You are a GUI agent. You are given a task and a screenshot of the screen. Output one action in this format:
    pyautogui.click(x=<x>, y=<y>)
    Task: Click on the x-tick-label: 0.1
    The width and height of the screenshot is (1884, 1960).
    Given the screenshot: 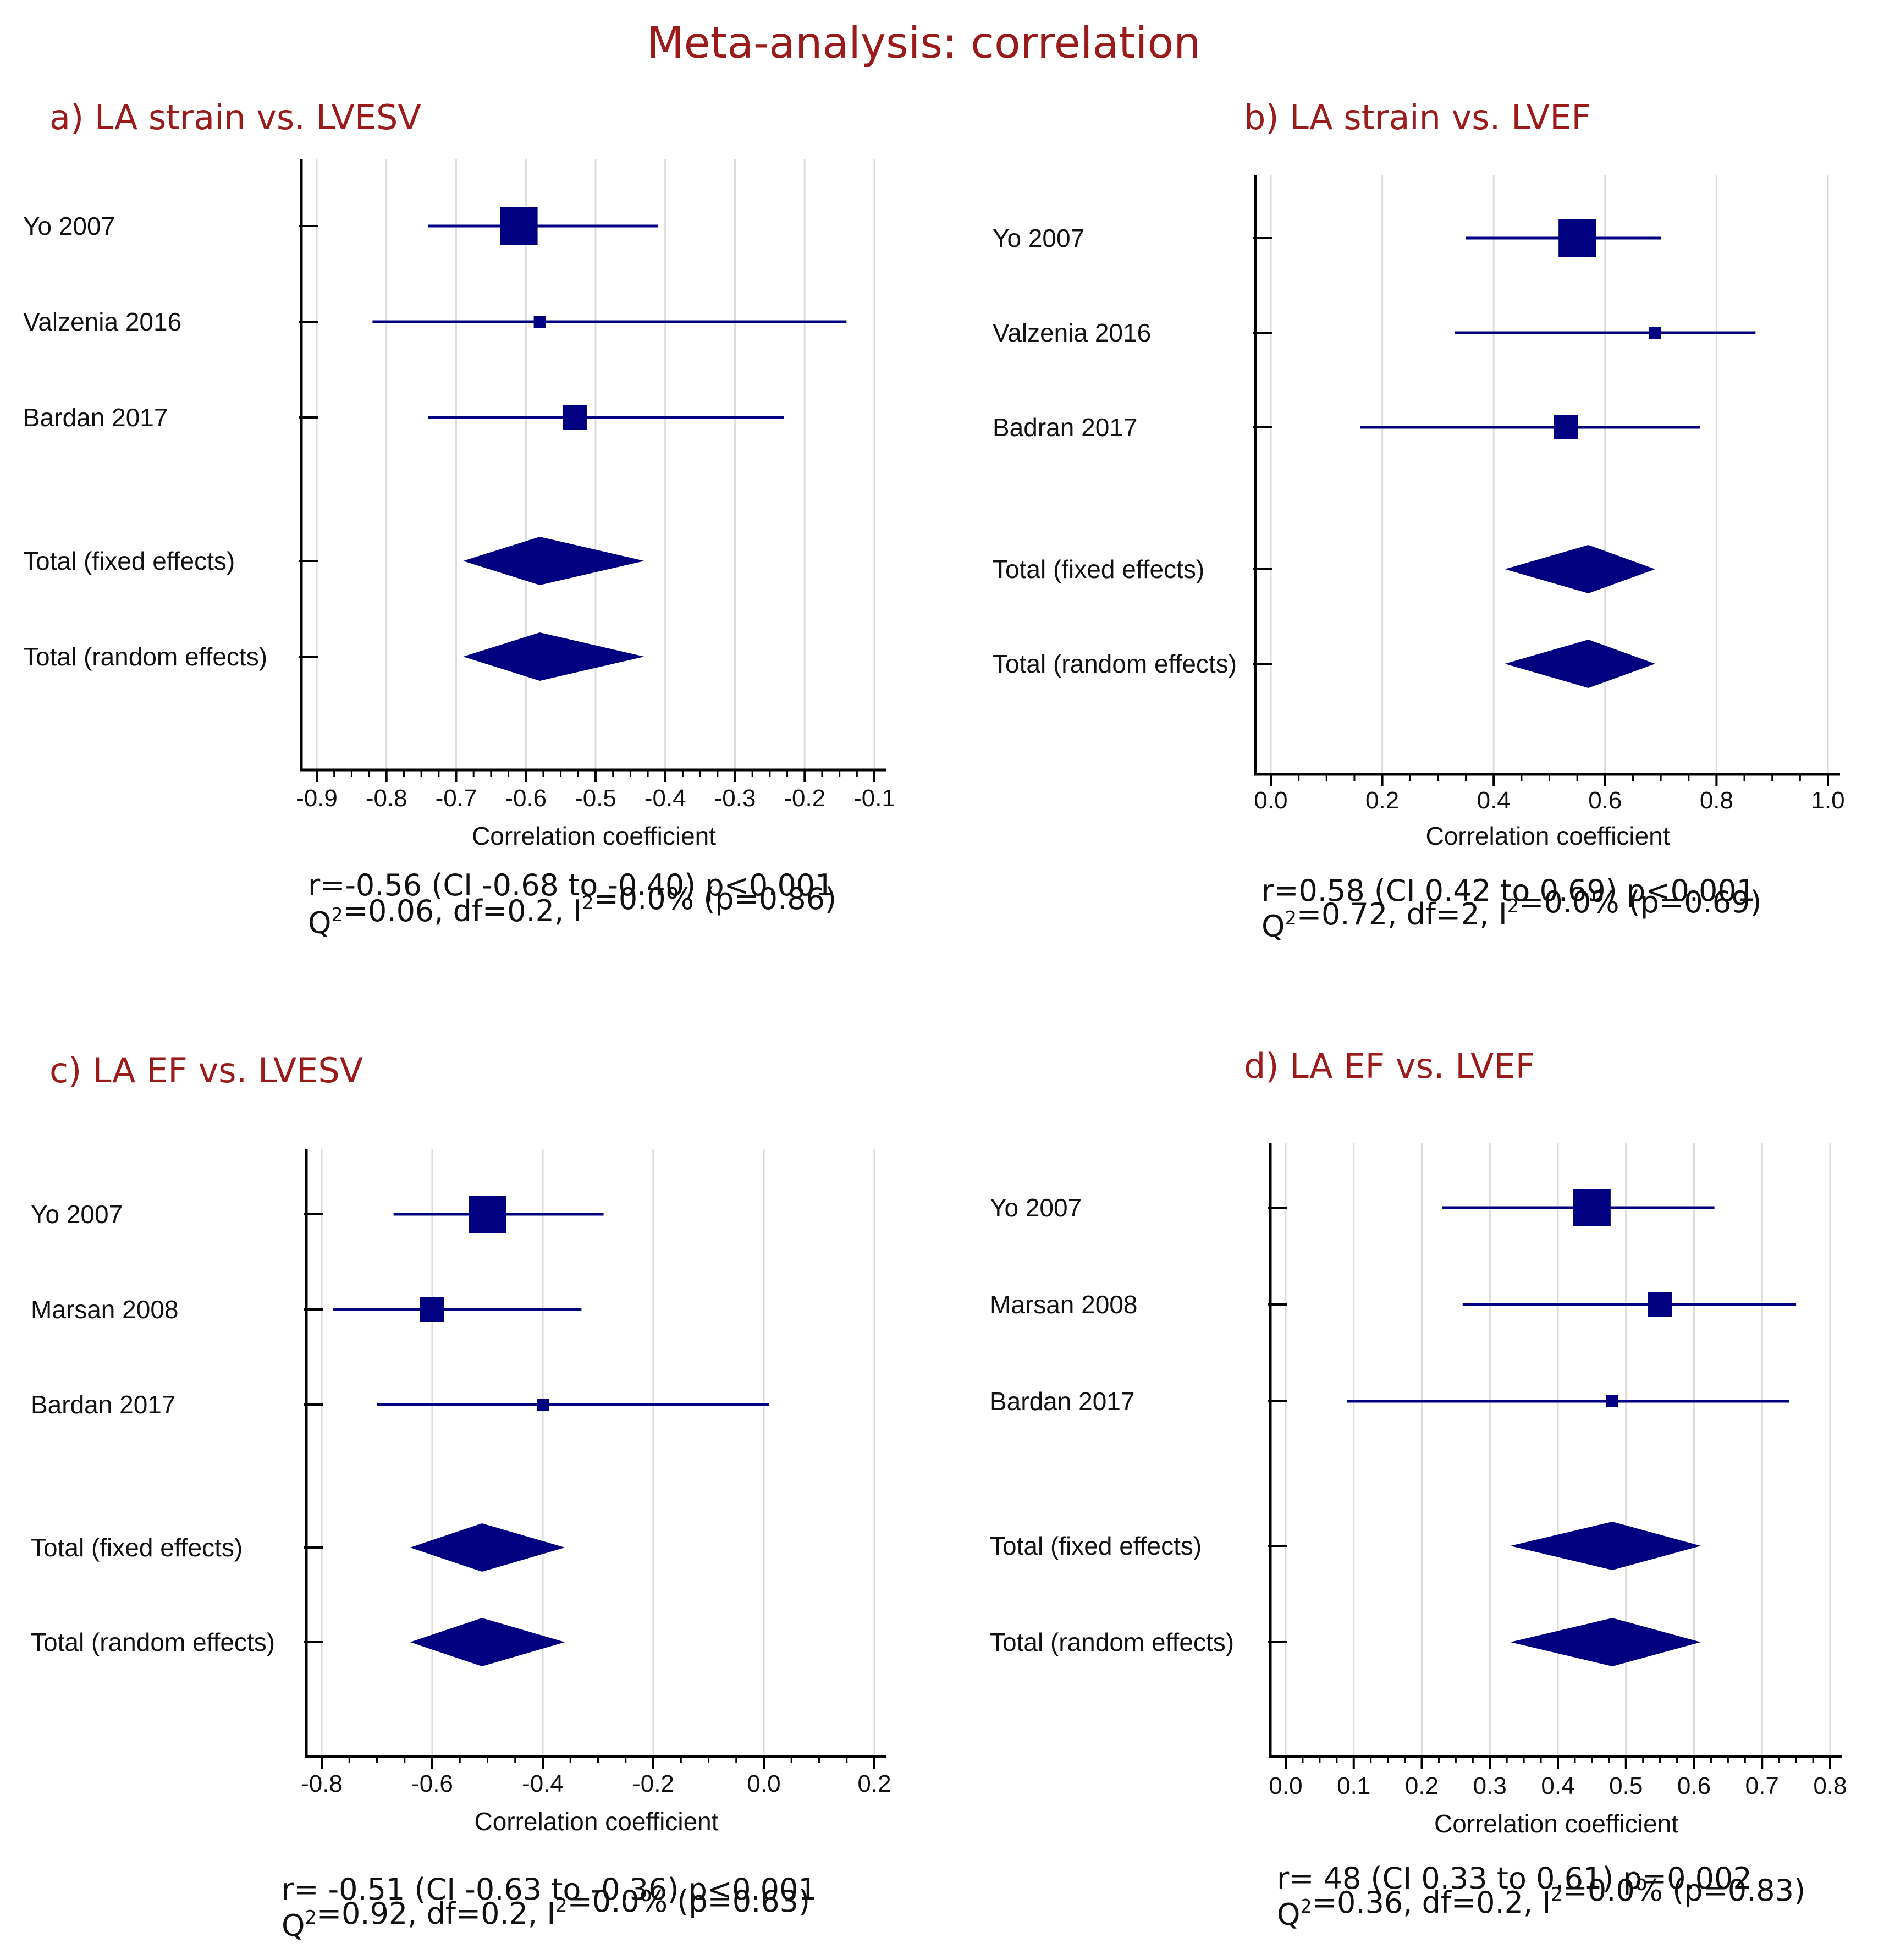 What is the action you would take?
    pyautogui.click(x=1353, y=1786)
    